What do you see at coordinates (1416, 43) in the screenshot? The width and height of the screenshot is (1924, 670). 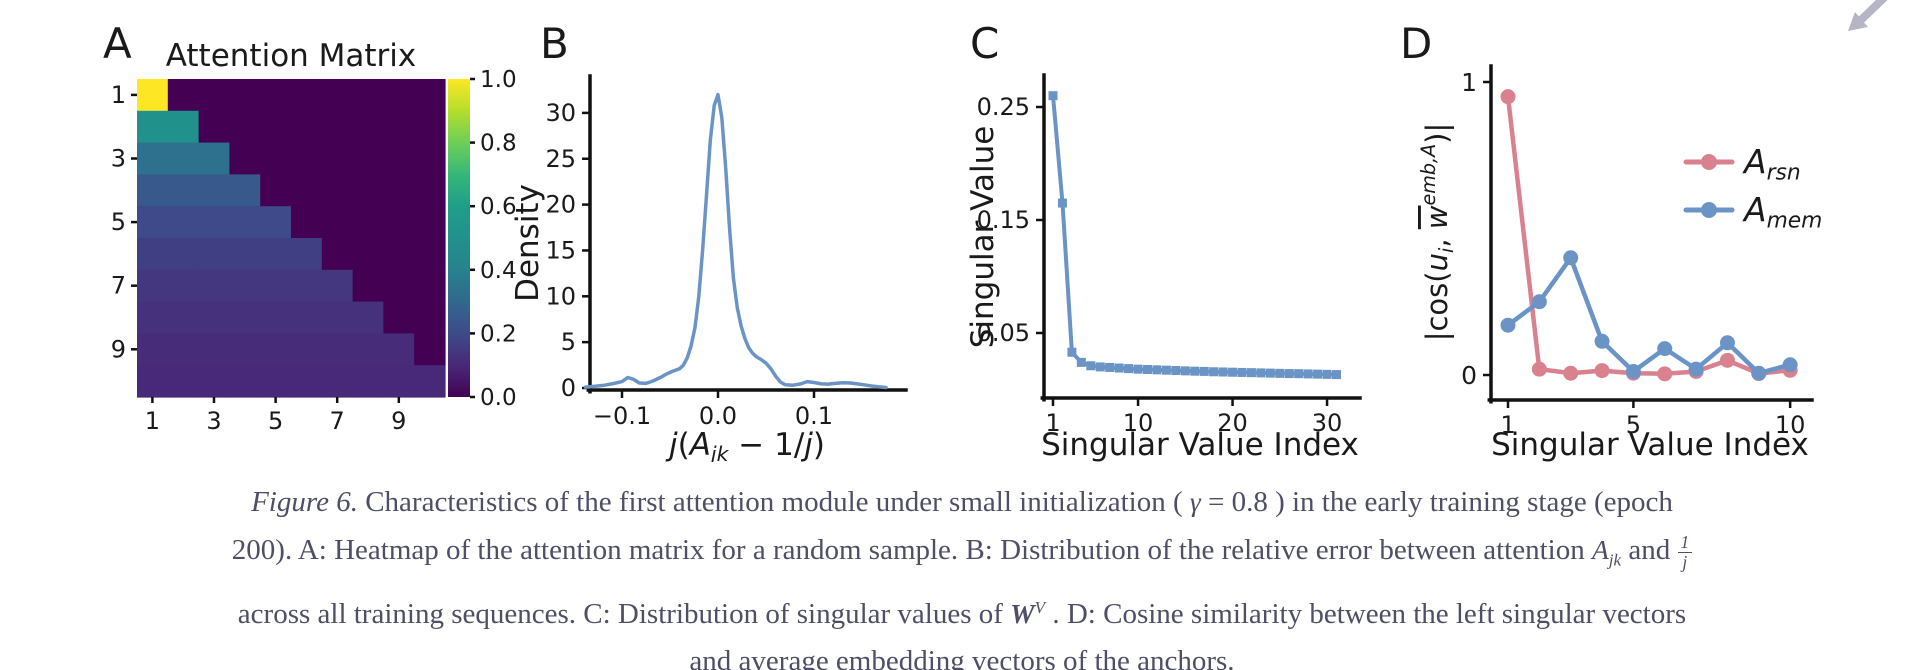 I see `panel-d-letter: D` at bounding box center [1416, 43].